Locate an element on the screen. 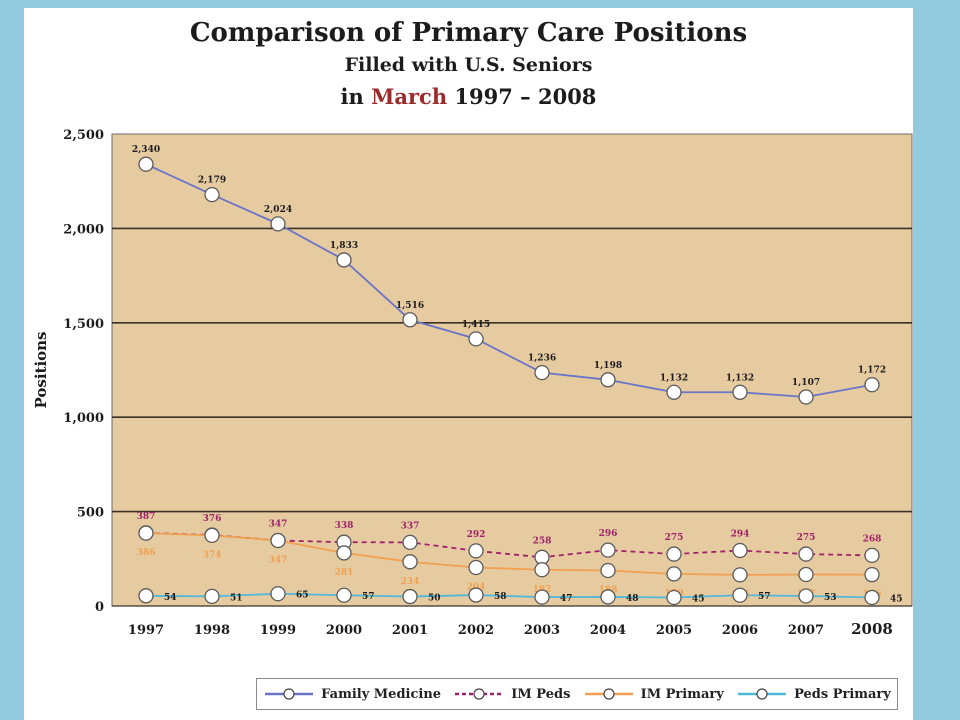 The height and width of the screenshot is (720, 960). data-label-peds-primary: 50 is located at coordinates (434, 599).